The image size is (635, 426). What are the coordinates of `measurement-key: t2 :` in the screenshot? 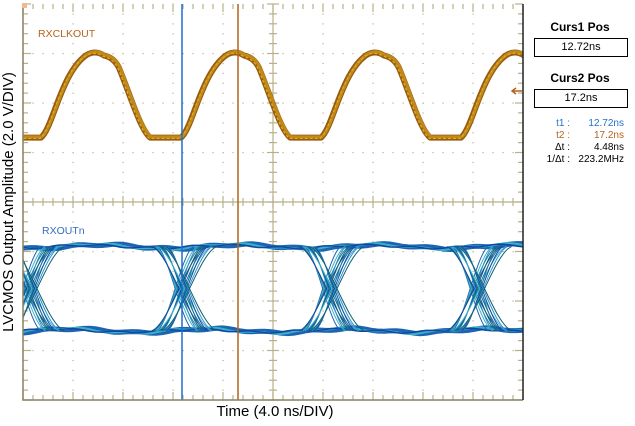 It's located at (563, 135).